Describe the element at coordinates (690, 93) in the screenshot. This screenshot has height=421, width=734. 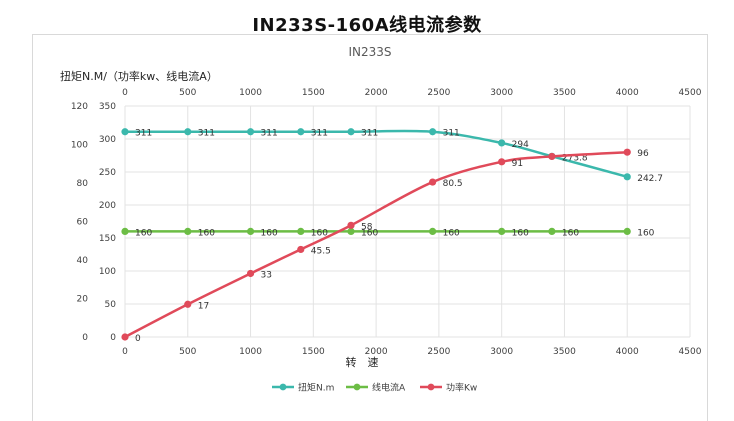
I see `x-top-tick-label: 4500` at that location.